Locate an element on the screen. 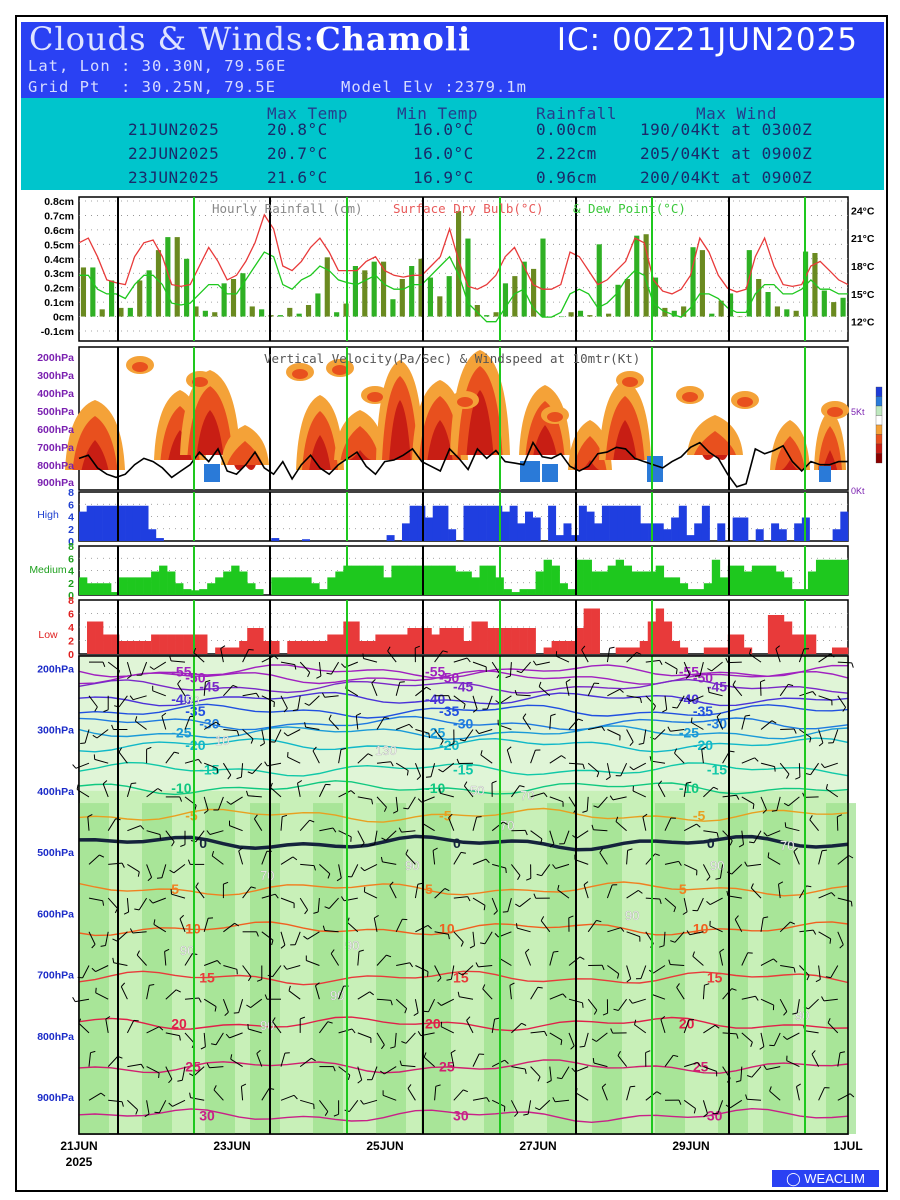 The height and width of the screenshot is (1200, 900). isotherm-label: -15 is located at coordinates (209, 769).